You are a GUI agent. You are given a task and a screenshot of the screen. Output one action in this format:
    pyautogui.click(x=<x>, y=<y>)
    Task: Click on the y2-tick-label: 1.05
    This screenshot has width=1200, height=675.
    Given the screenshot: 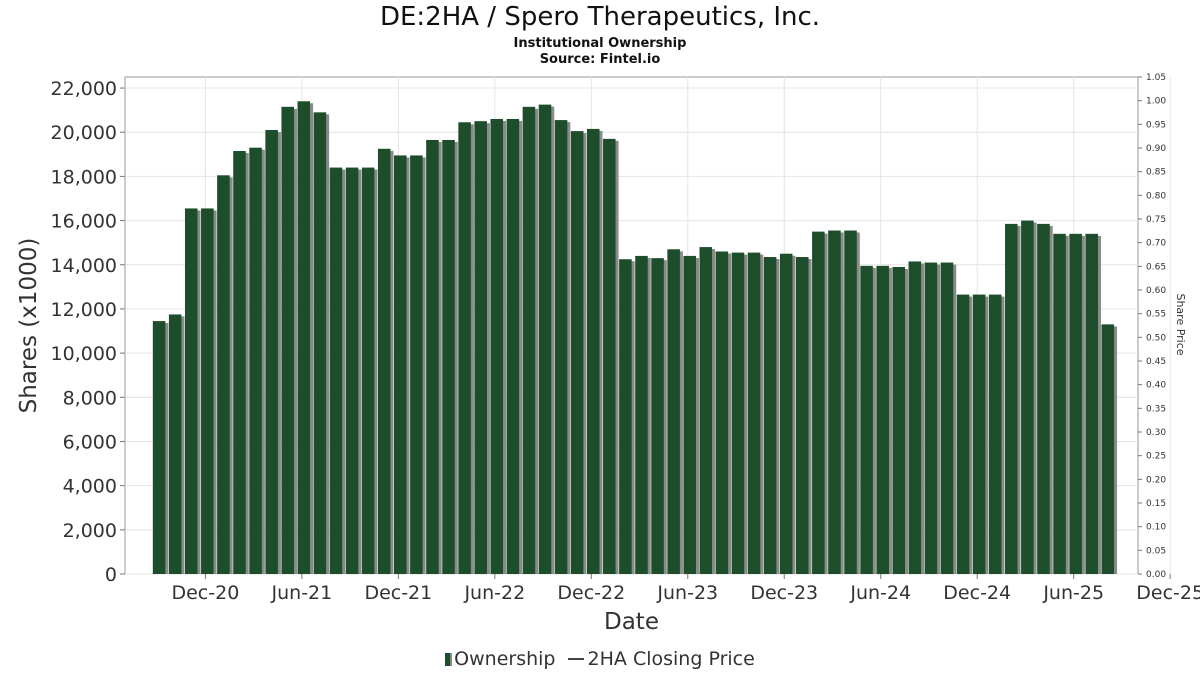 What is the action you would take?
    pyautogui.click(x=1156, y=78)
    